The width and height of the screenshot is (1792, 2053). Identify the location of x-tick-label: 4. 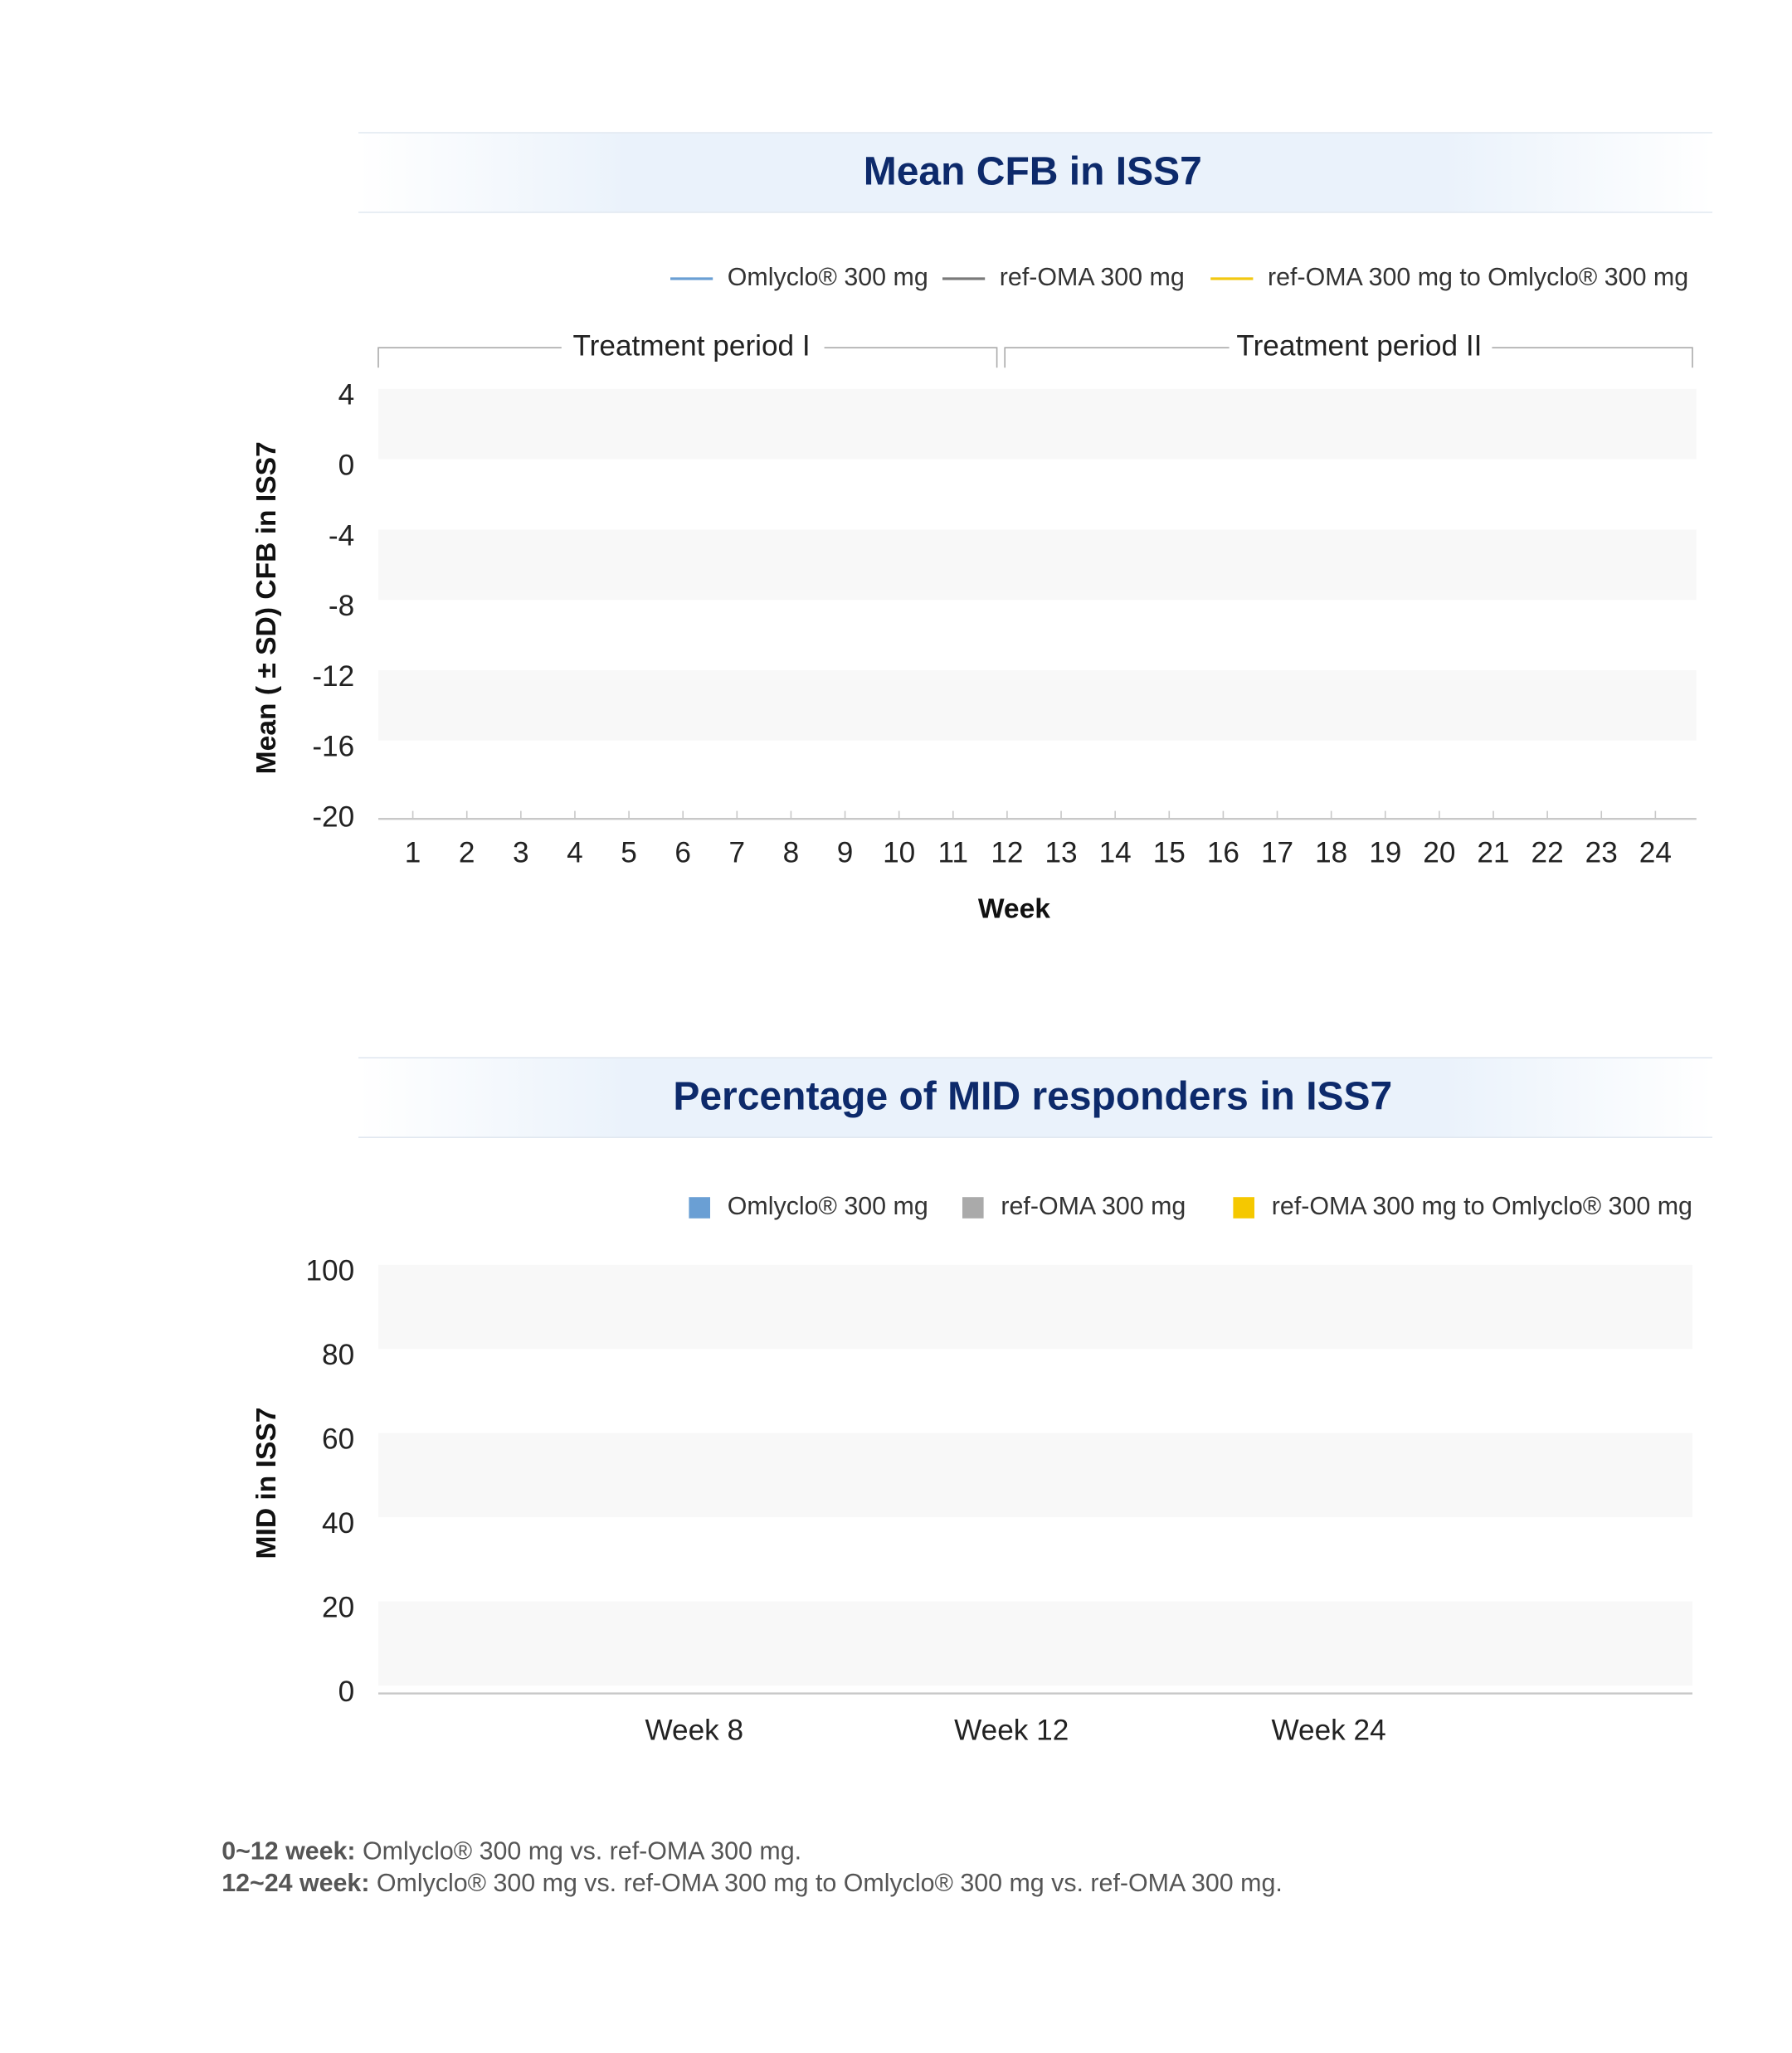
(575, 853).